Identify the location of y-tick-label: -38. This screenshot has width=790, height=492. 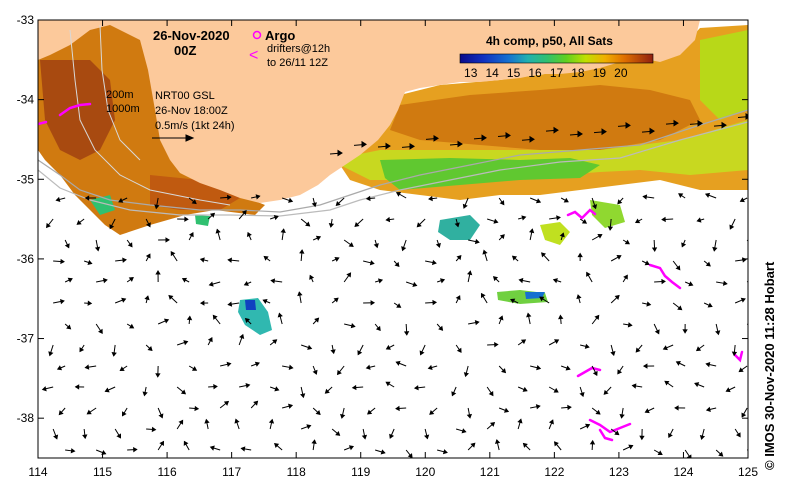
(26, 418).